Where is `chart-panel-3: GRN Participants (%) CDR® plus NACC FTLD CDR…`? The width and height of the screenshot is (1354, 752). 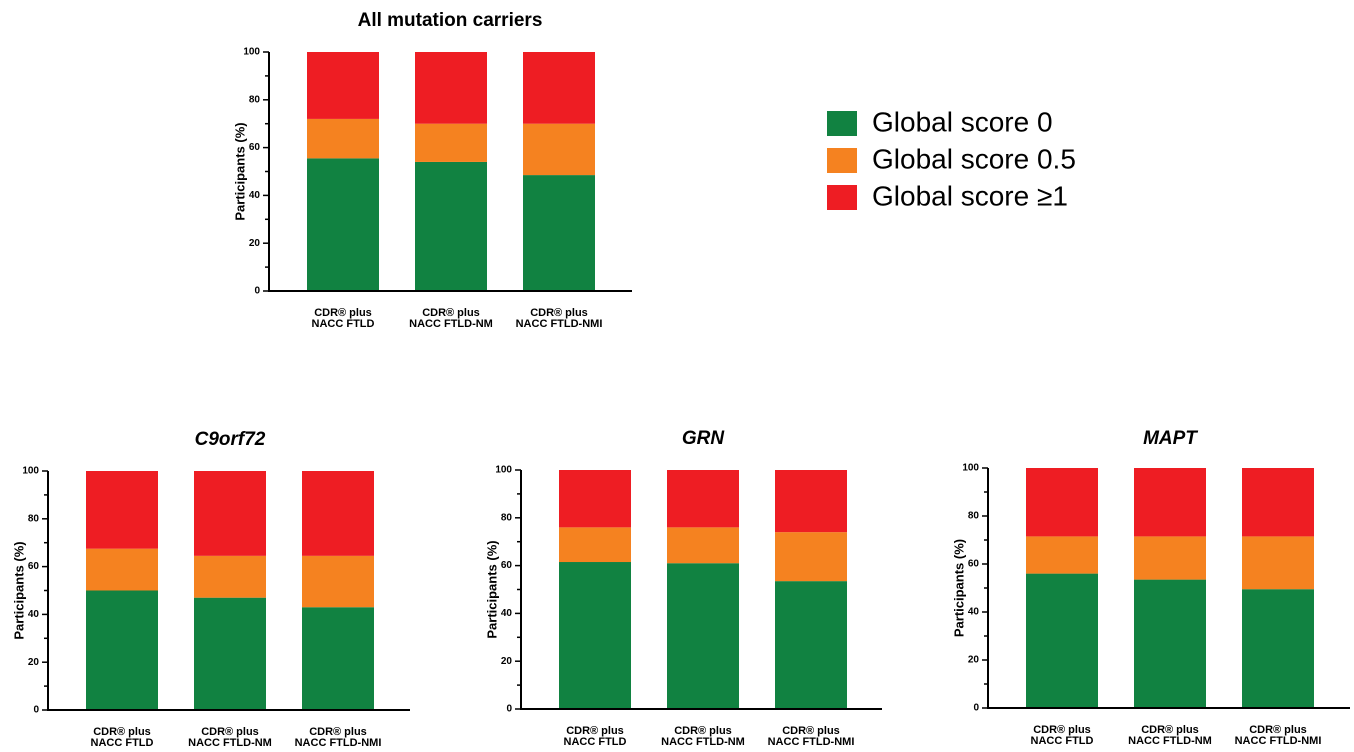 chart-panel-3: GRN Participants (%) CDR® plus NACC FTLD CDR… is located at coordinates (683, 588).